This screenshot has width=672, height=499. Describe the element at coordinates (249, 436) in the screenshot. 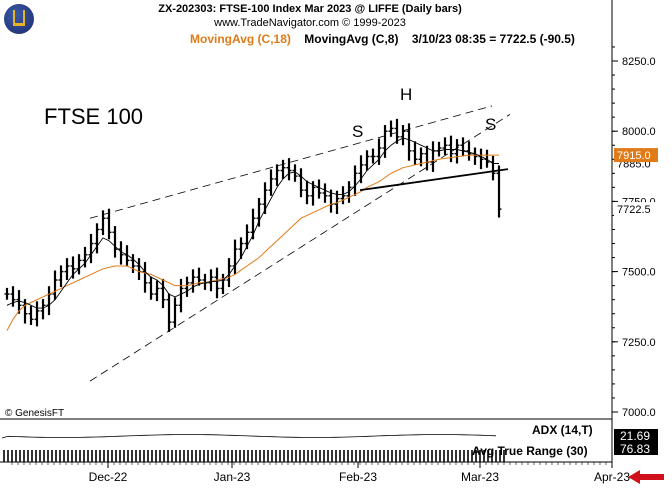

I see `adx-line` at that location.